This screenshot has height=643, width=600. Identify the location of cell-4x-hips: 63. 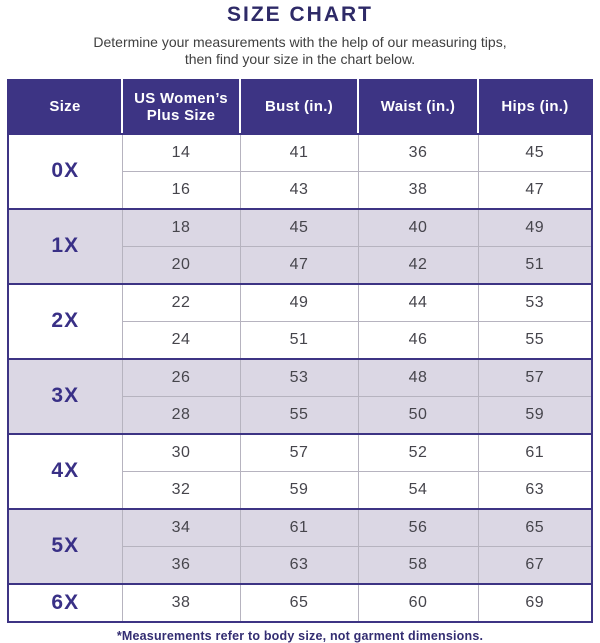
(535, 490).